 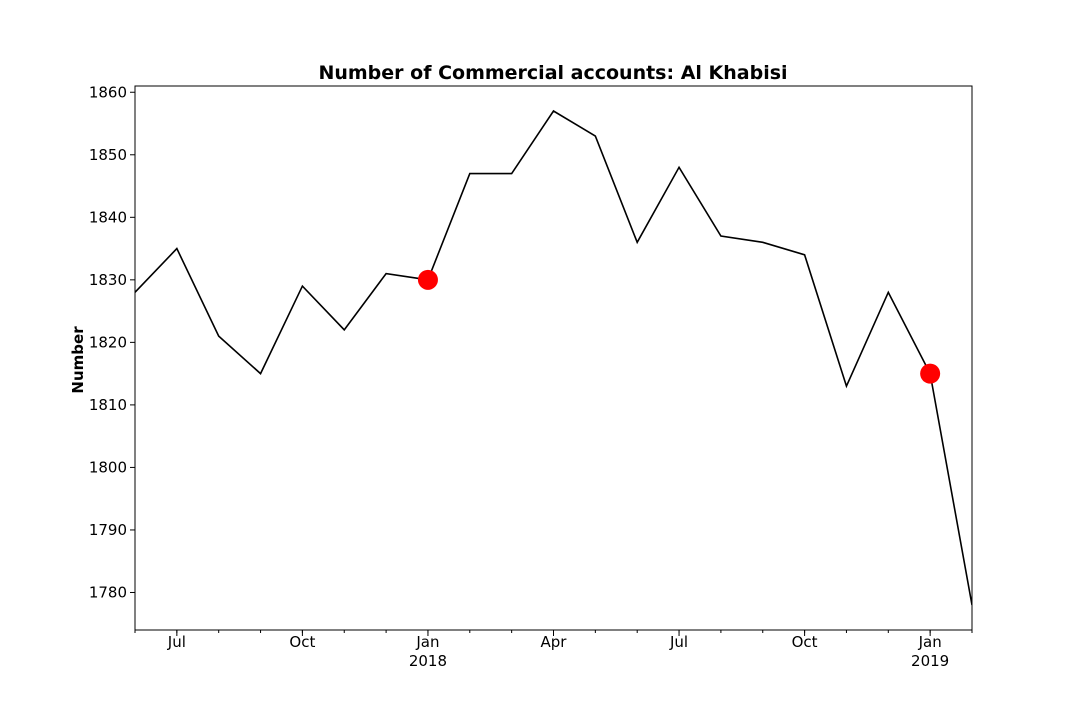 What do you see at coordinates (554, 642) in the screenshot?
I see `x-tick-label: Apr` at bounding box center [554, 642].